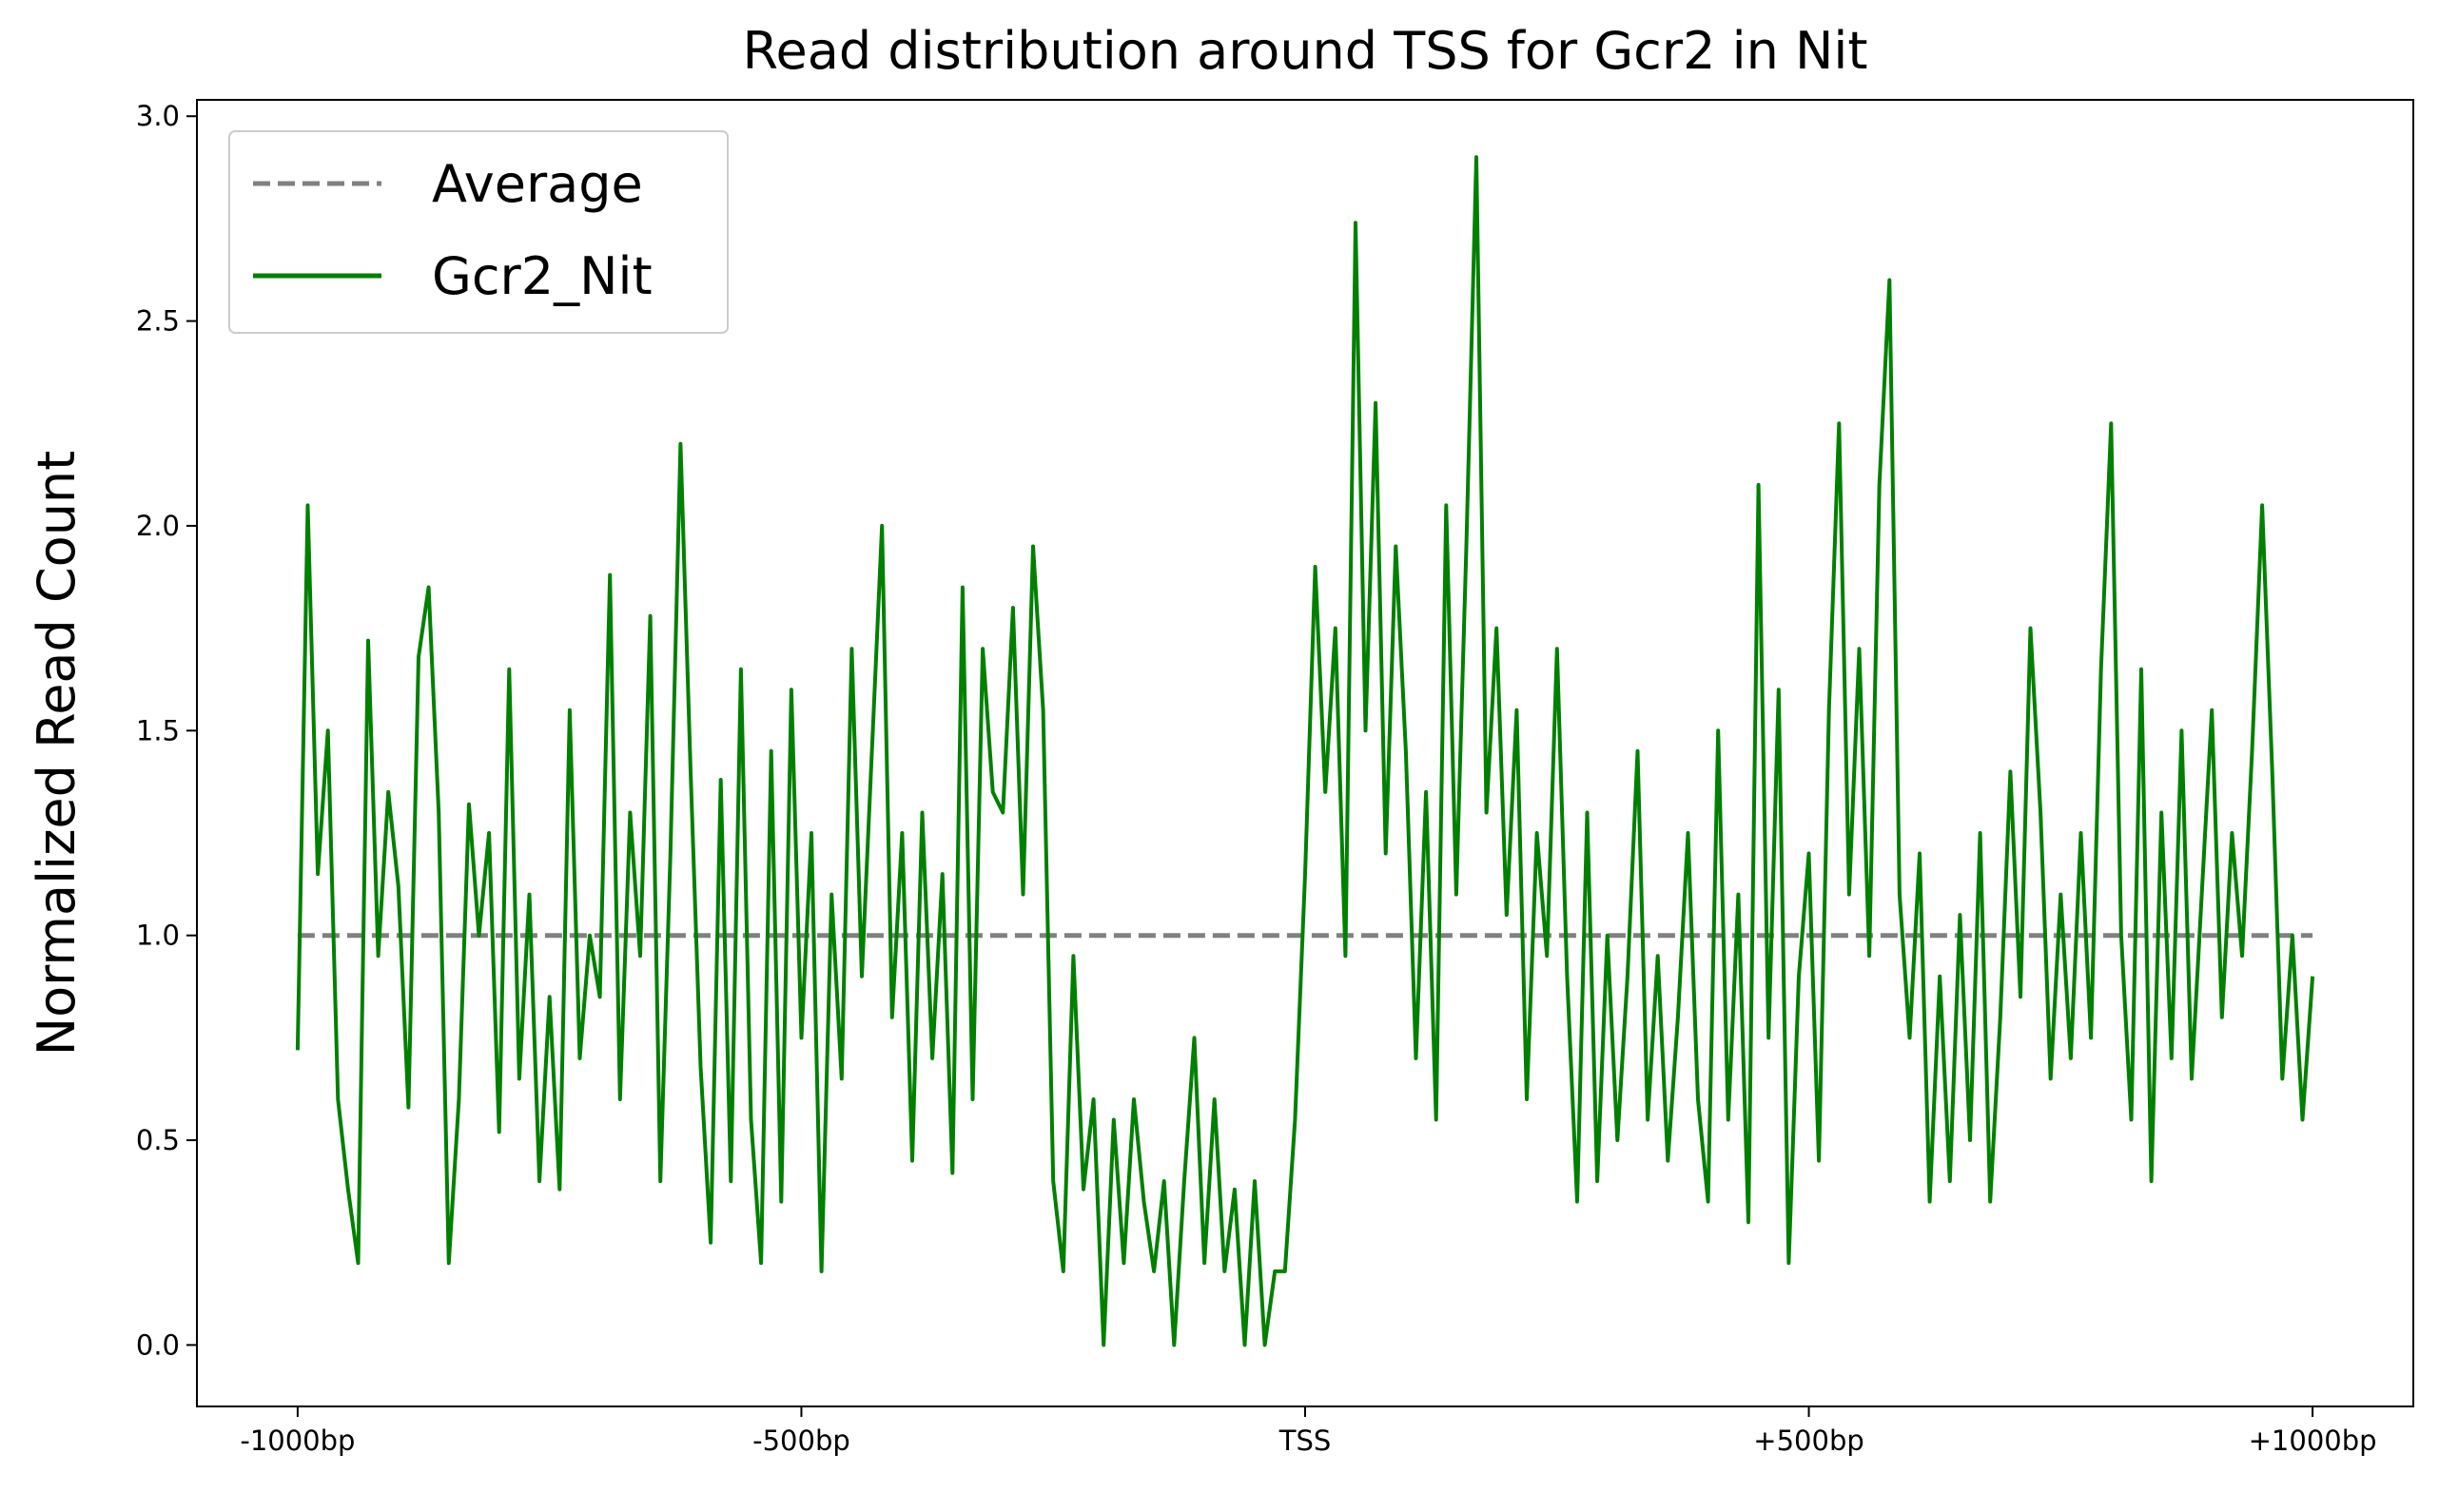 The height and width of the screenshot is (1512, 2439). What do you see at coordinates (158, 1344) in the screenshot?
I see `y-tick-label: 0.0` at bounding box center [158, 1344].